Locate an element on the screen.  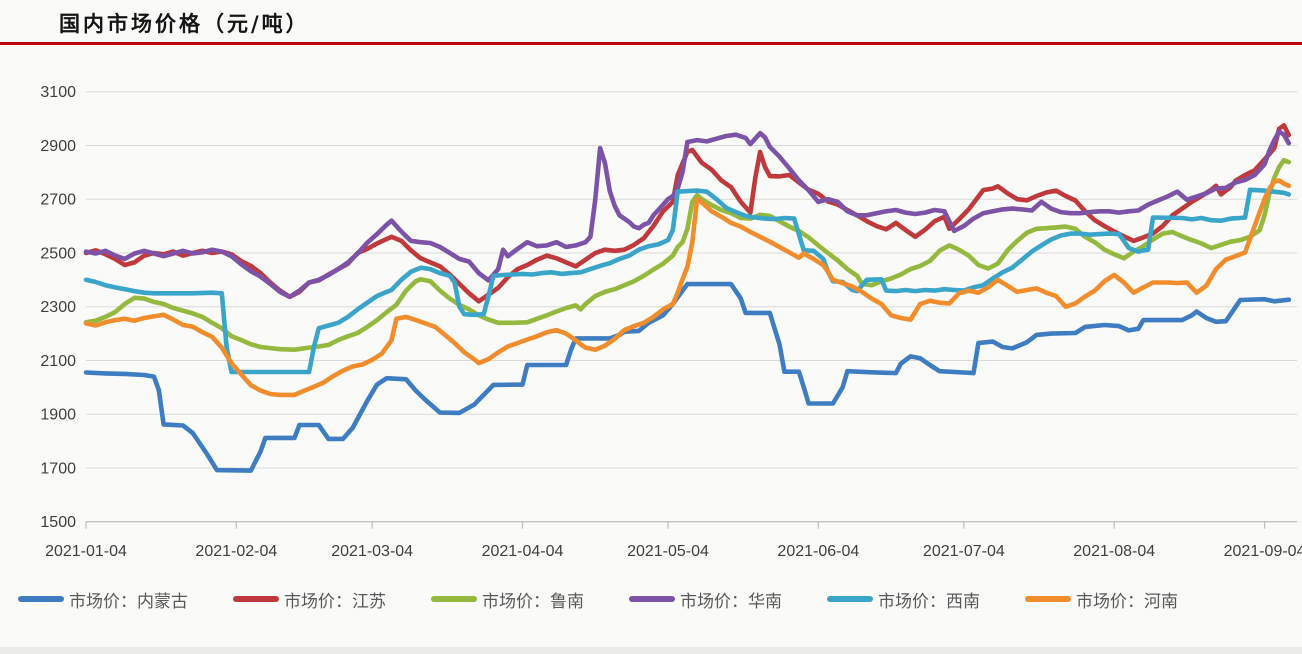
legend-marker-xinan is located at coordinates (850, 599).